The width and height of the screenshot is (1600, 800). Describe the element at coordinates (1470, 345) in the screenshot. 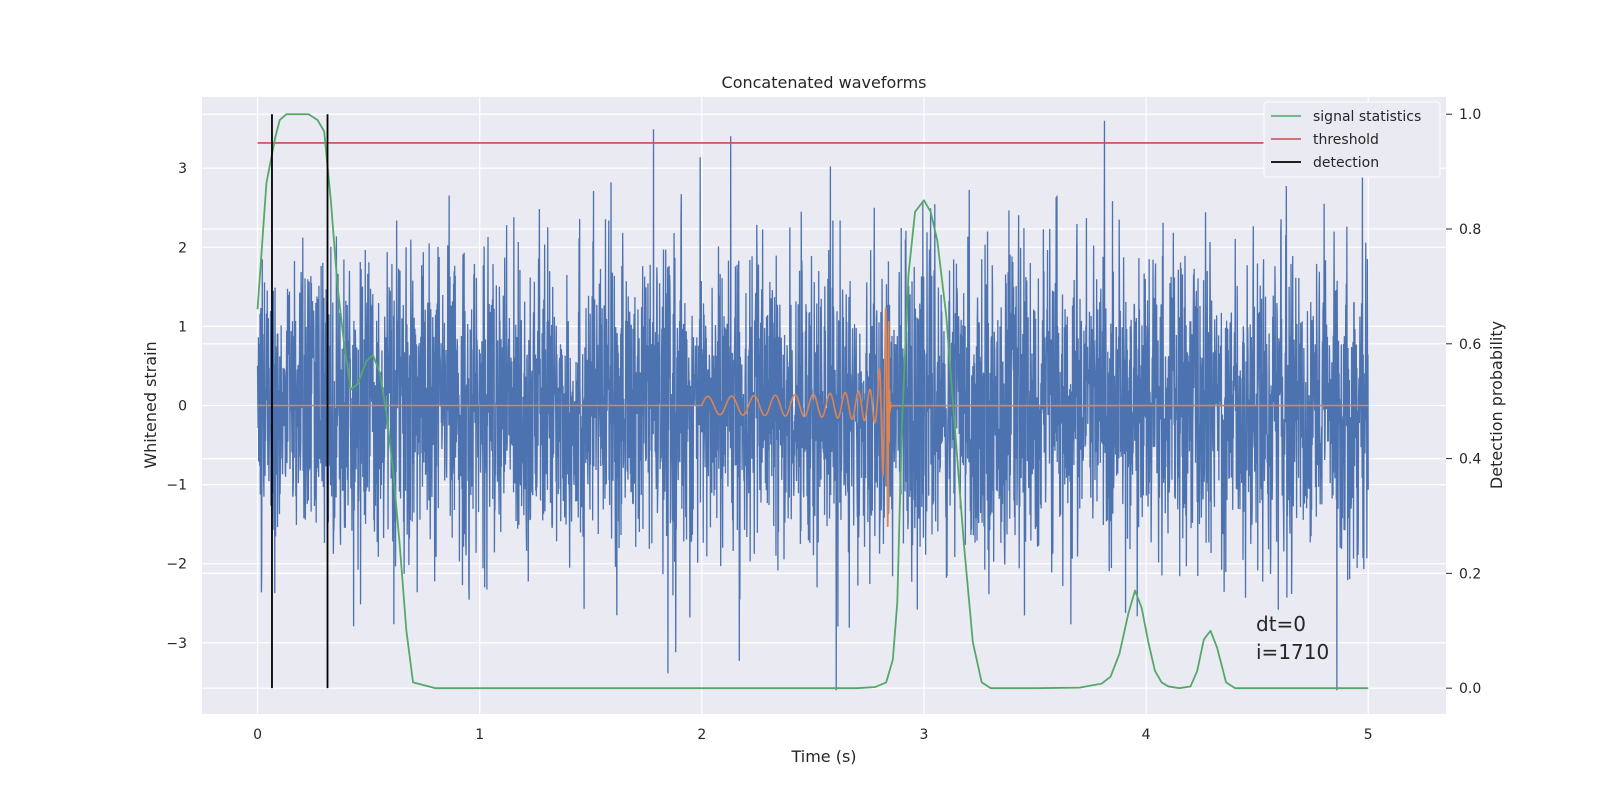

I see `y2-tick-label: 0.6` at that location.